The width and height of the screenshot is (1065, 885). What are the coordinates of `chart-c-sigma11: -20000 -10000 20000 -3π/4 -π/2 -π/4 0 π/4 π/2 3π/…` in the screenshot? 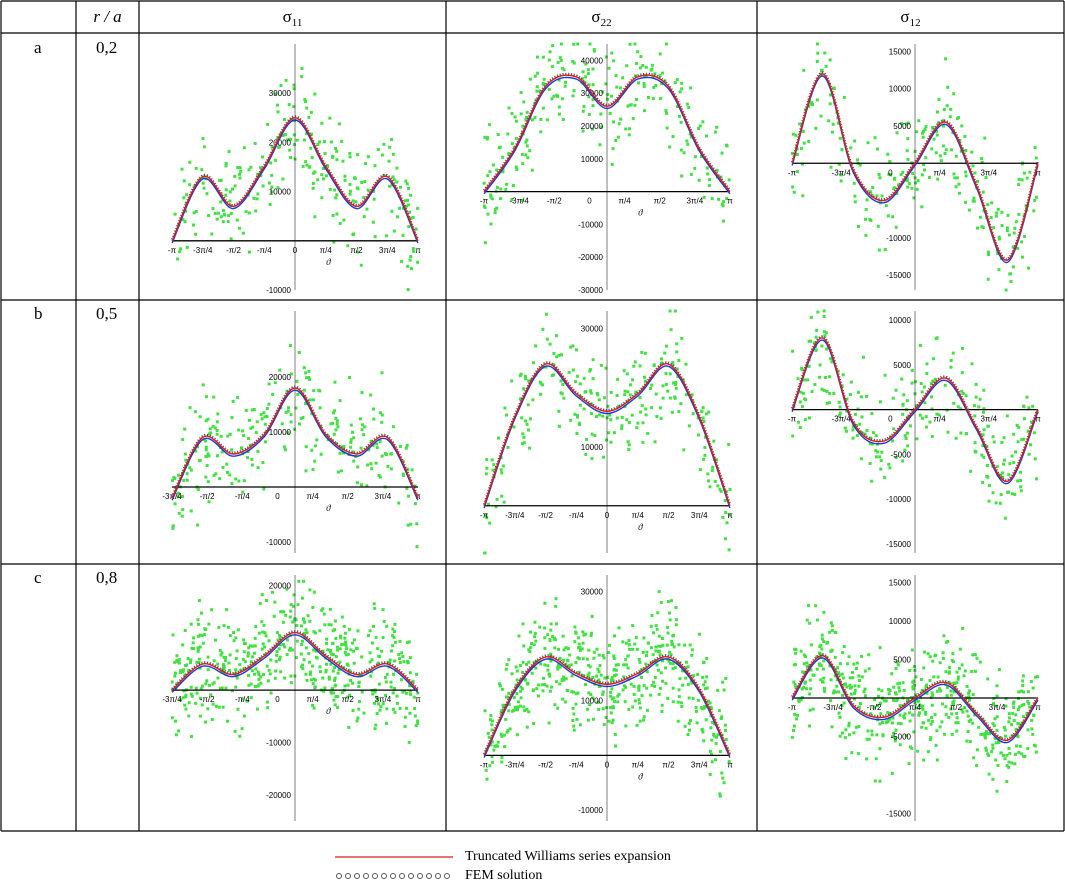 It's located at (295, 698).